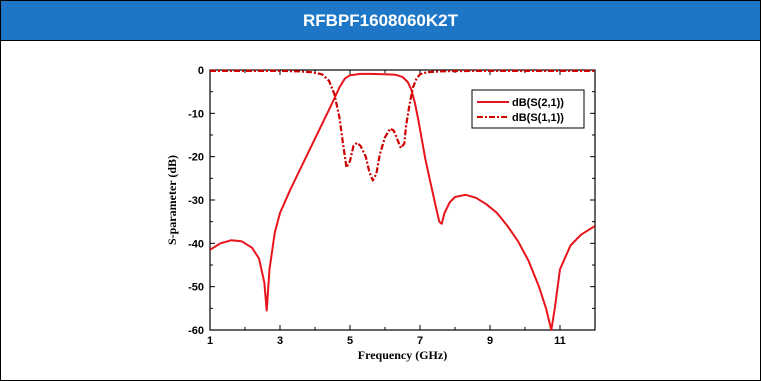  Describe the element at coordinates (538, 118) in the screenshot. I see `legend-label: dB(S(1,1))` at that location.